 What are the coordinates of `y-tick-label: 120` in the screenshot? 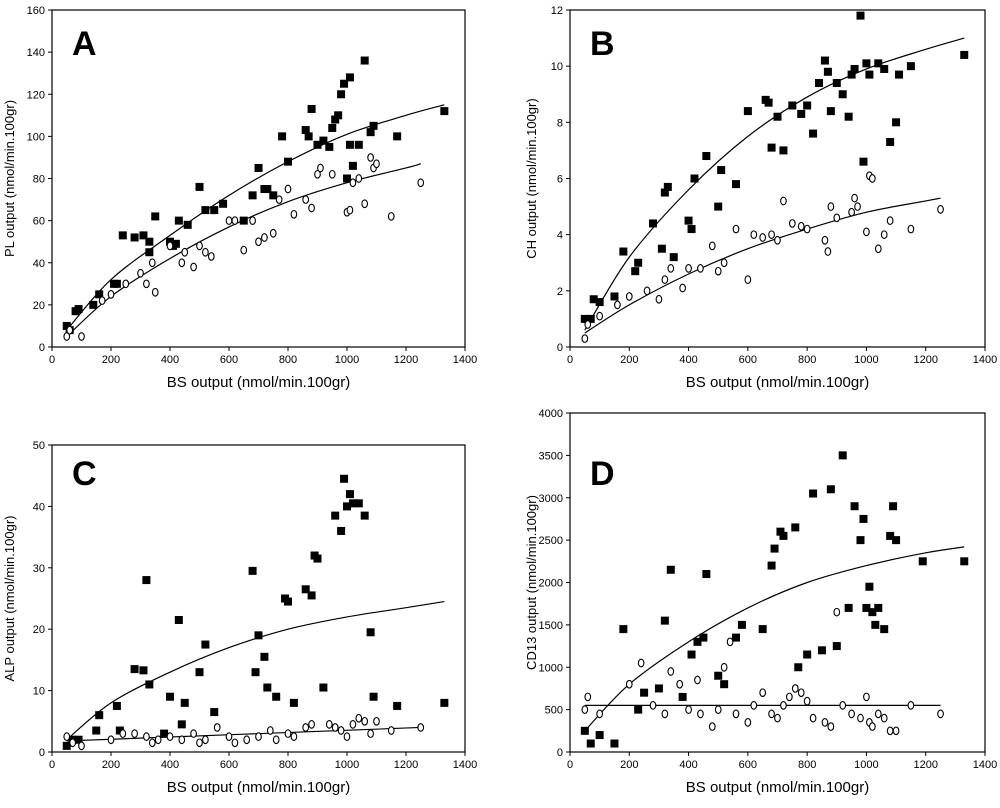 It's located at (36, 95).